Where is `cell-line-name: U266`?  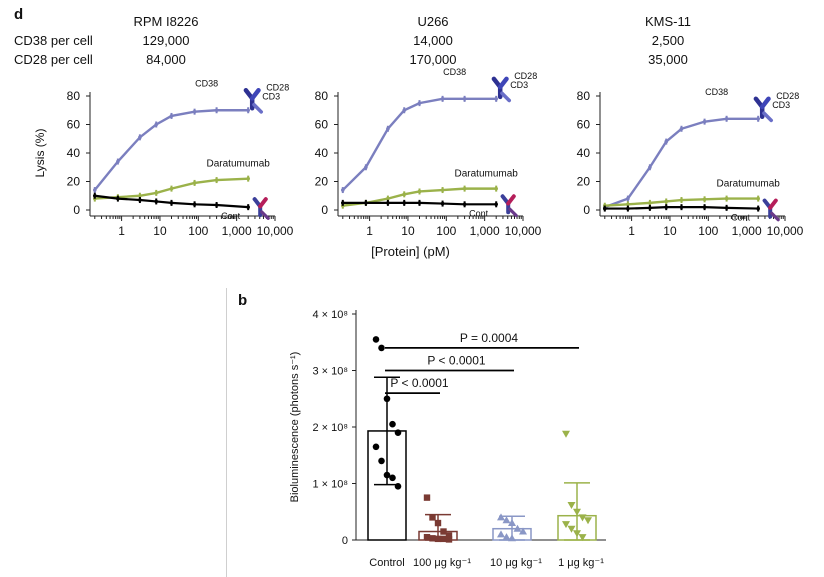 cell-line-name: U266 is located at coordinates (433, 21).